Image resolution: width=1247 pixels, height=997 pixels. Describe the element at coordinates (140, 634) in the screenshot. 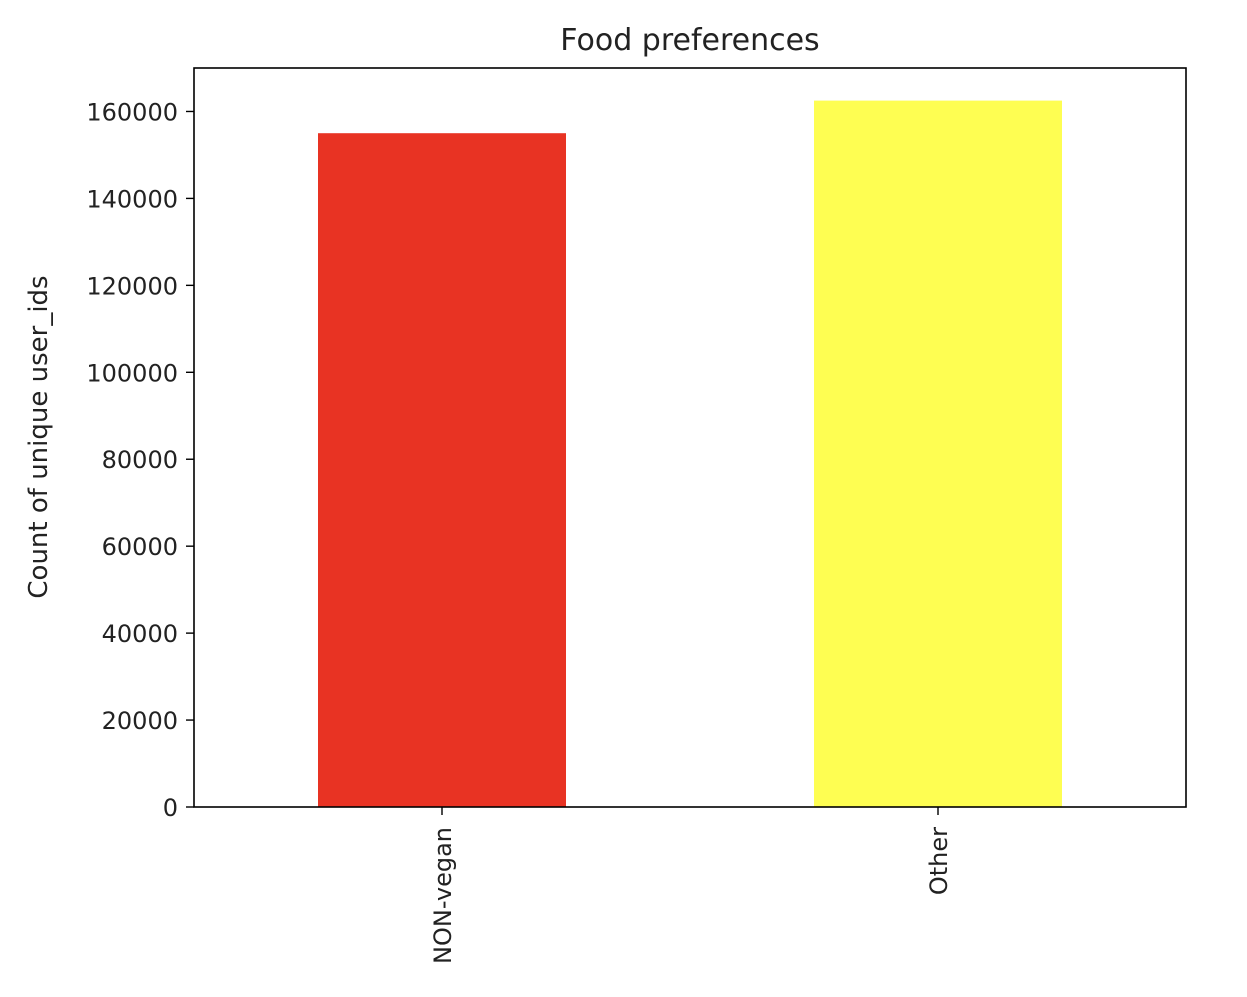

I see `y-tick-label: 40000` at that location.